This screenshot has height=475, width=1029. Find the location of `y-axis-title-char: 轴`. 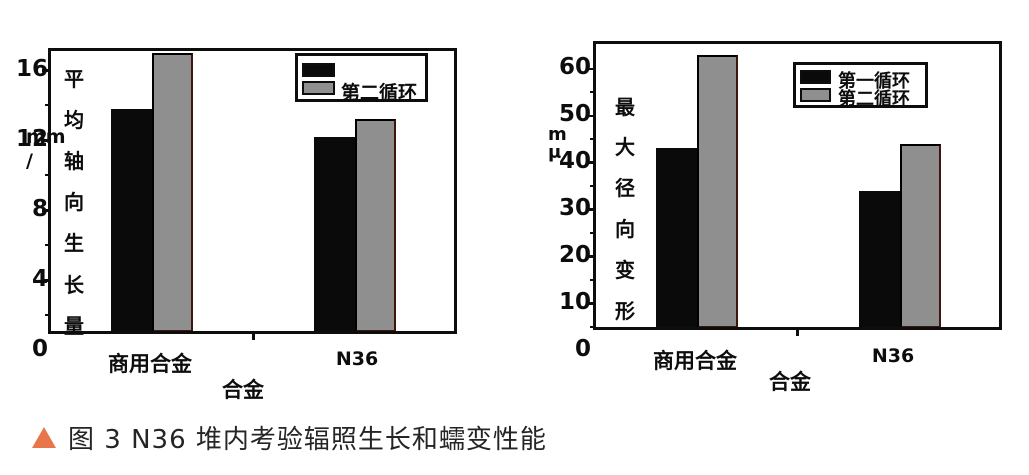

y-axis-title-char: 轴 is located at coordinates (74, 161).